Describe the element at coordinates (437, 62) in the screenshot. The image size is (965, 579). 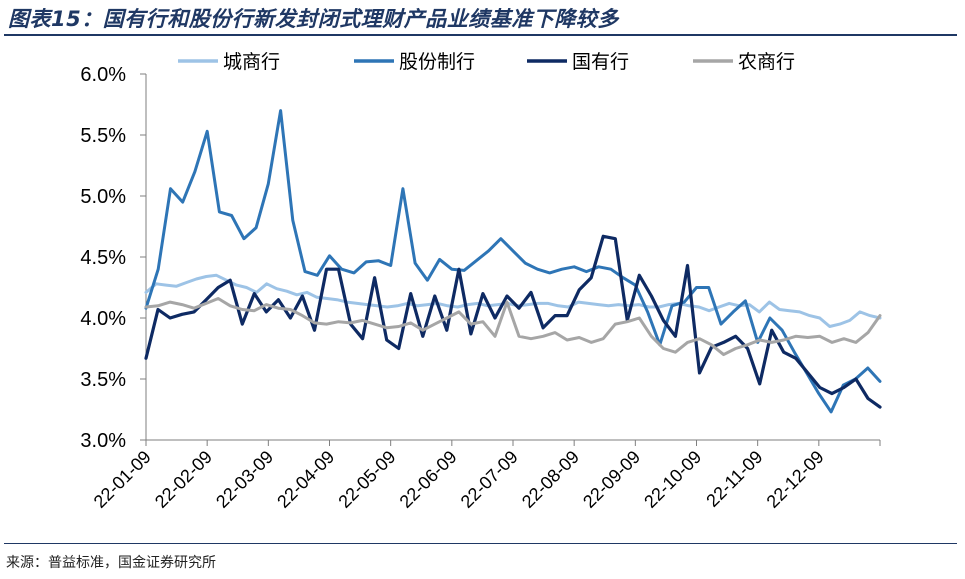
I see `legend-label: 股份制行` at that location.